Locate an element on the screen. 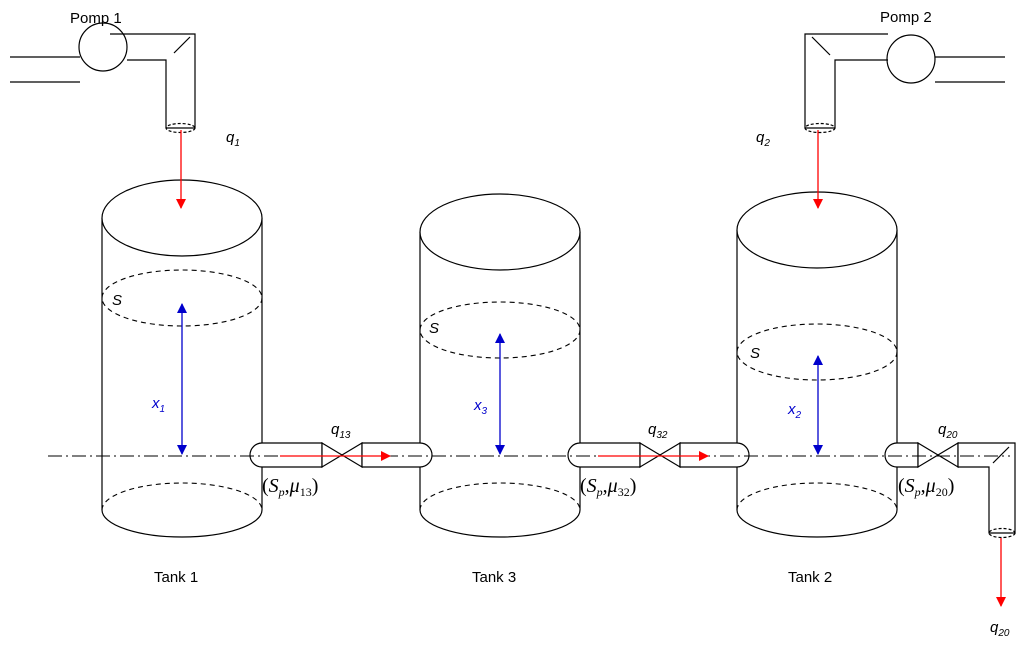 Image resolution: width=1017 pixels, height=647 pixels. pipe-tank3-tank2 is located at coordinates (658, 455).